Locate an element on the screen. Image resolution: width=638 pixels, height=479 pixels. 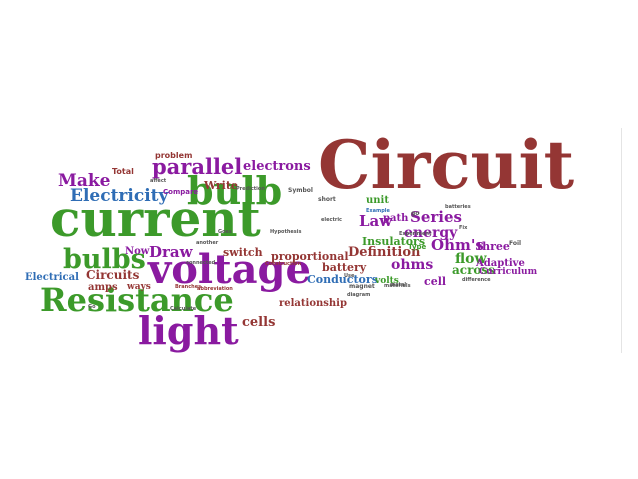
word-switch: switch is located at coordinates (243, 252).